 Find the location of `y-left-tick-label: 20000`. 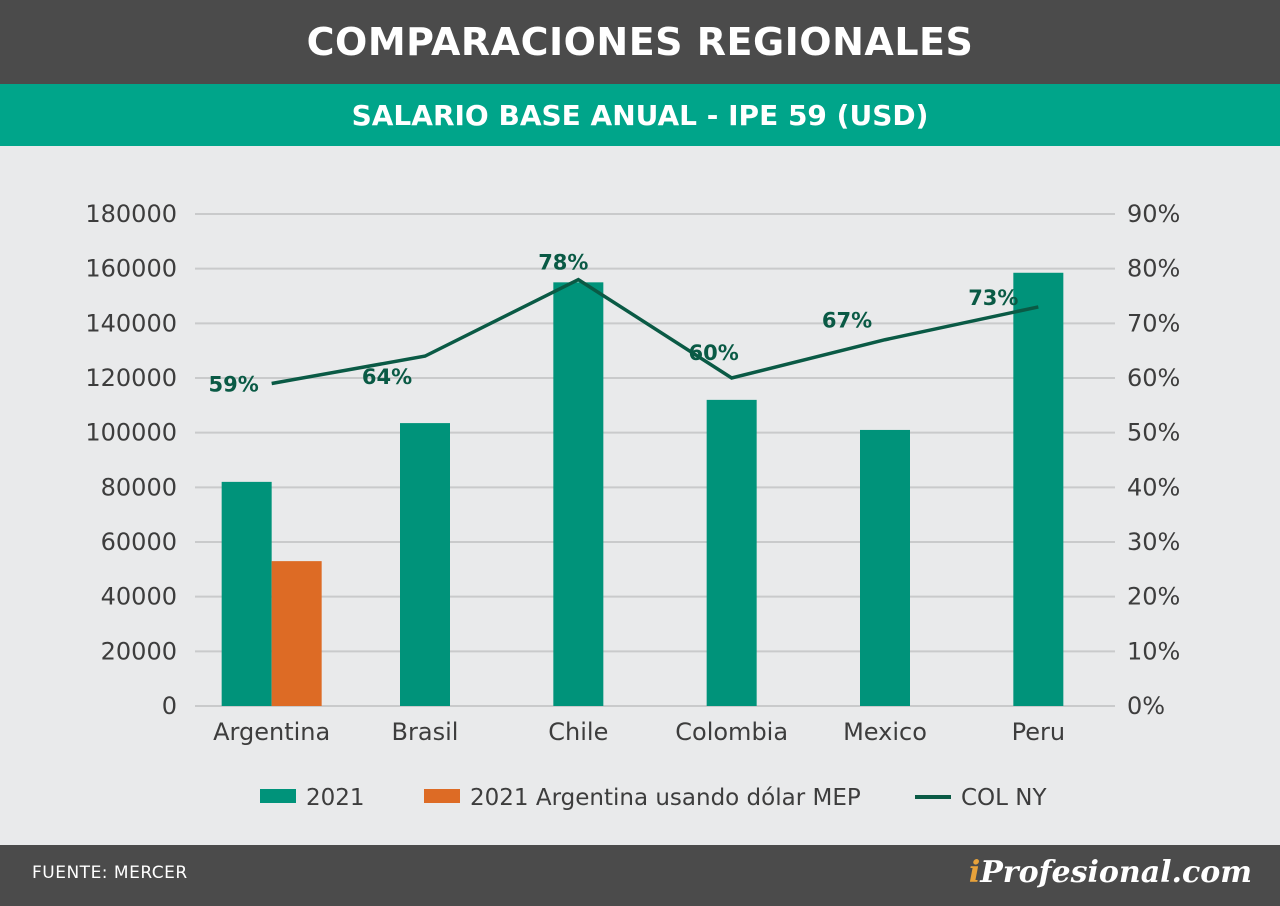

y-left-tick-label: 20000 is located at coordinates (139, 651).